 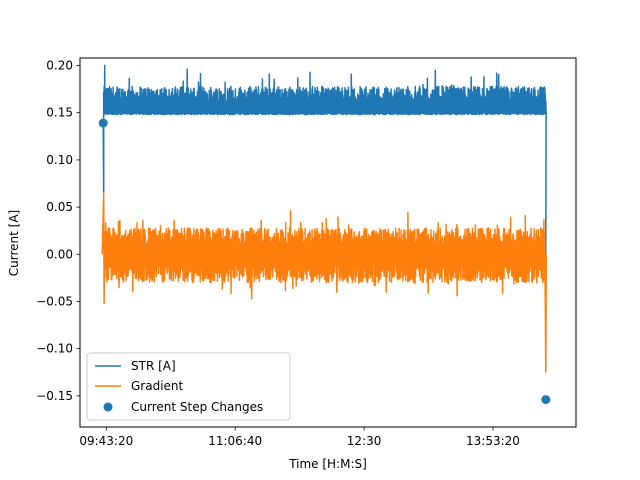 What do you see at coordinates (59, 160) in the screenshot?
I see `y-tick-label: 0.10` at bounding box center [59, 160].